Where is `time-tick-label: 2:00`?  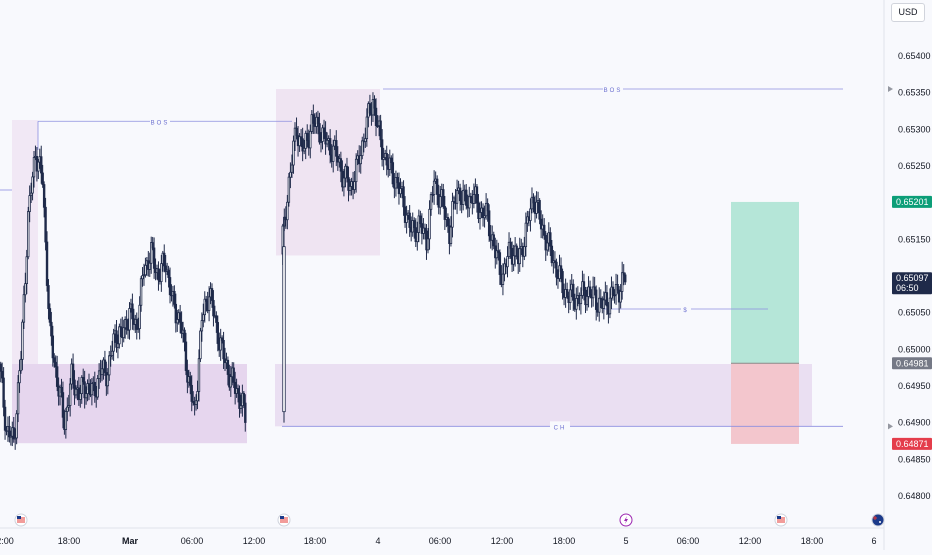 time-tick-label: 2:00 is located at coordinates (7, 541).